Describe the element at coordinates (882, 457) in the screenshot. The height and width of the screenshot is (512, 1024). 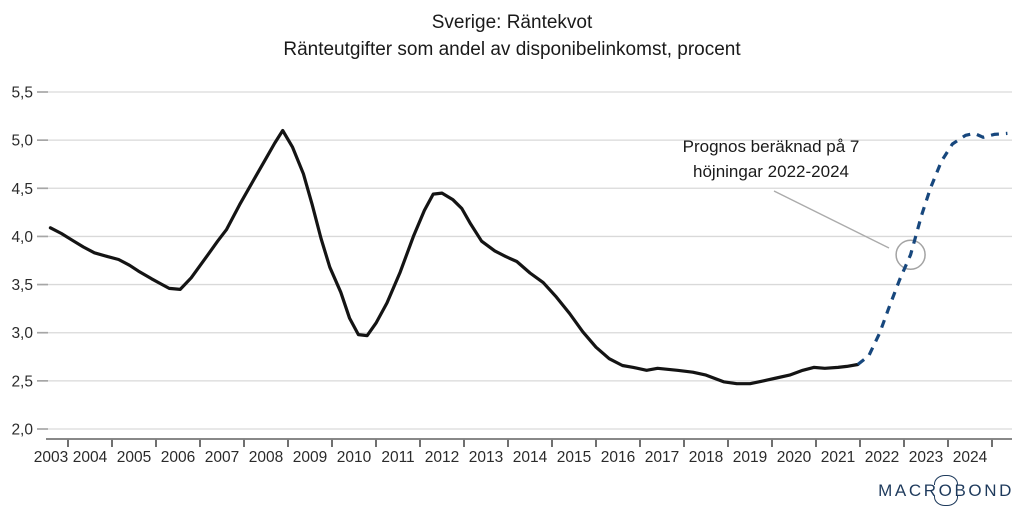
I see `x-tick-label: 2022` at that location.